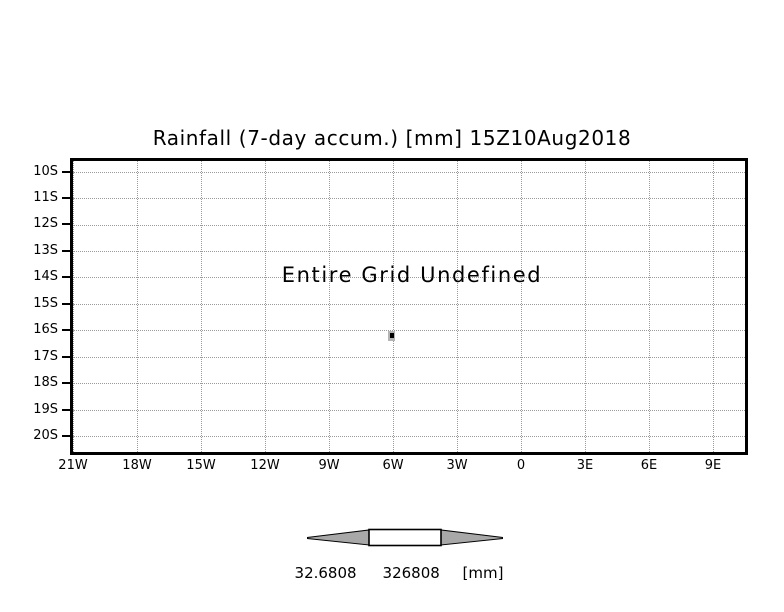 The height and width of the screenshot is (612, 784). I want to click on x-tick-label-3W: 3W, so click(457, 465).